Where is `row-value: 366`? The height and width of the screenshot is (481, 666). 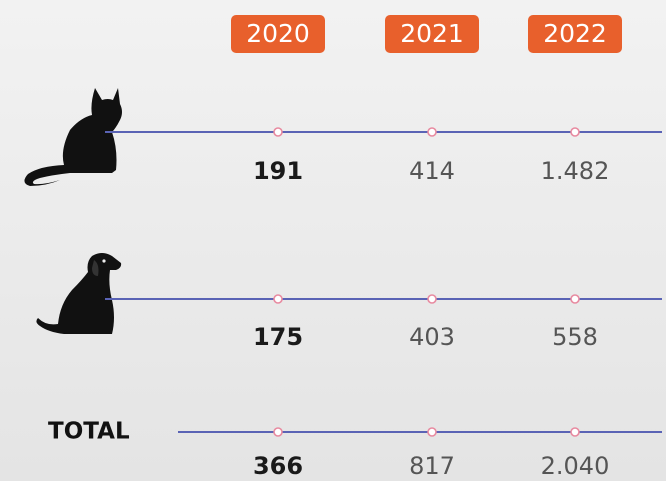
row-value: 366 is located at coordinates (278, 466).